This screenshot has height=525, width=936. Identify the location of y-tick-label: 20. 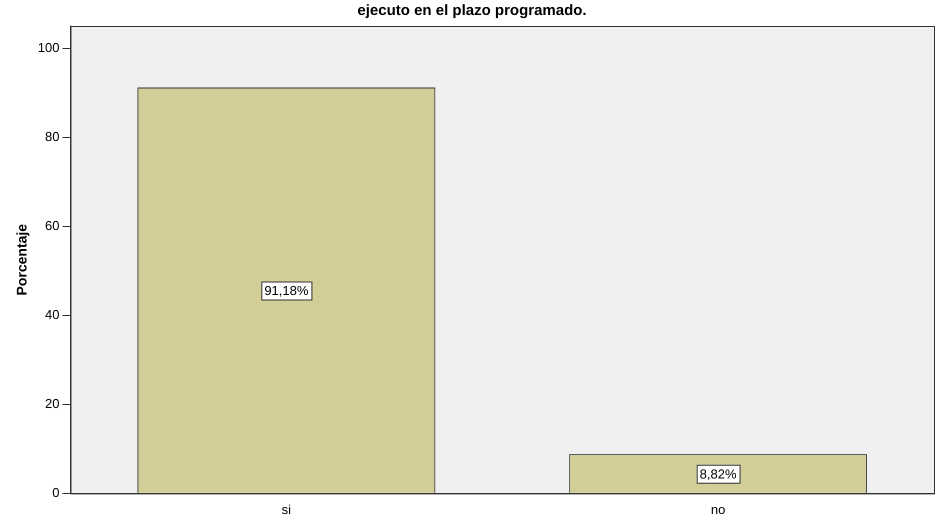
(52, 403).